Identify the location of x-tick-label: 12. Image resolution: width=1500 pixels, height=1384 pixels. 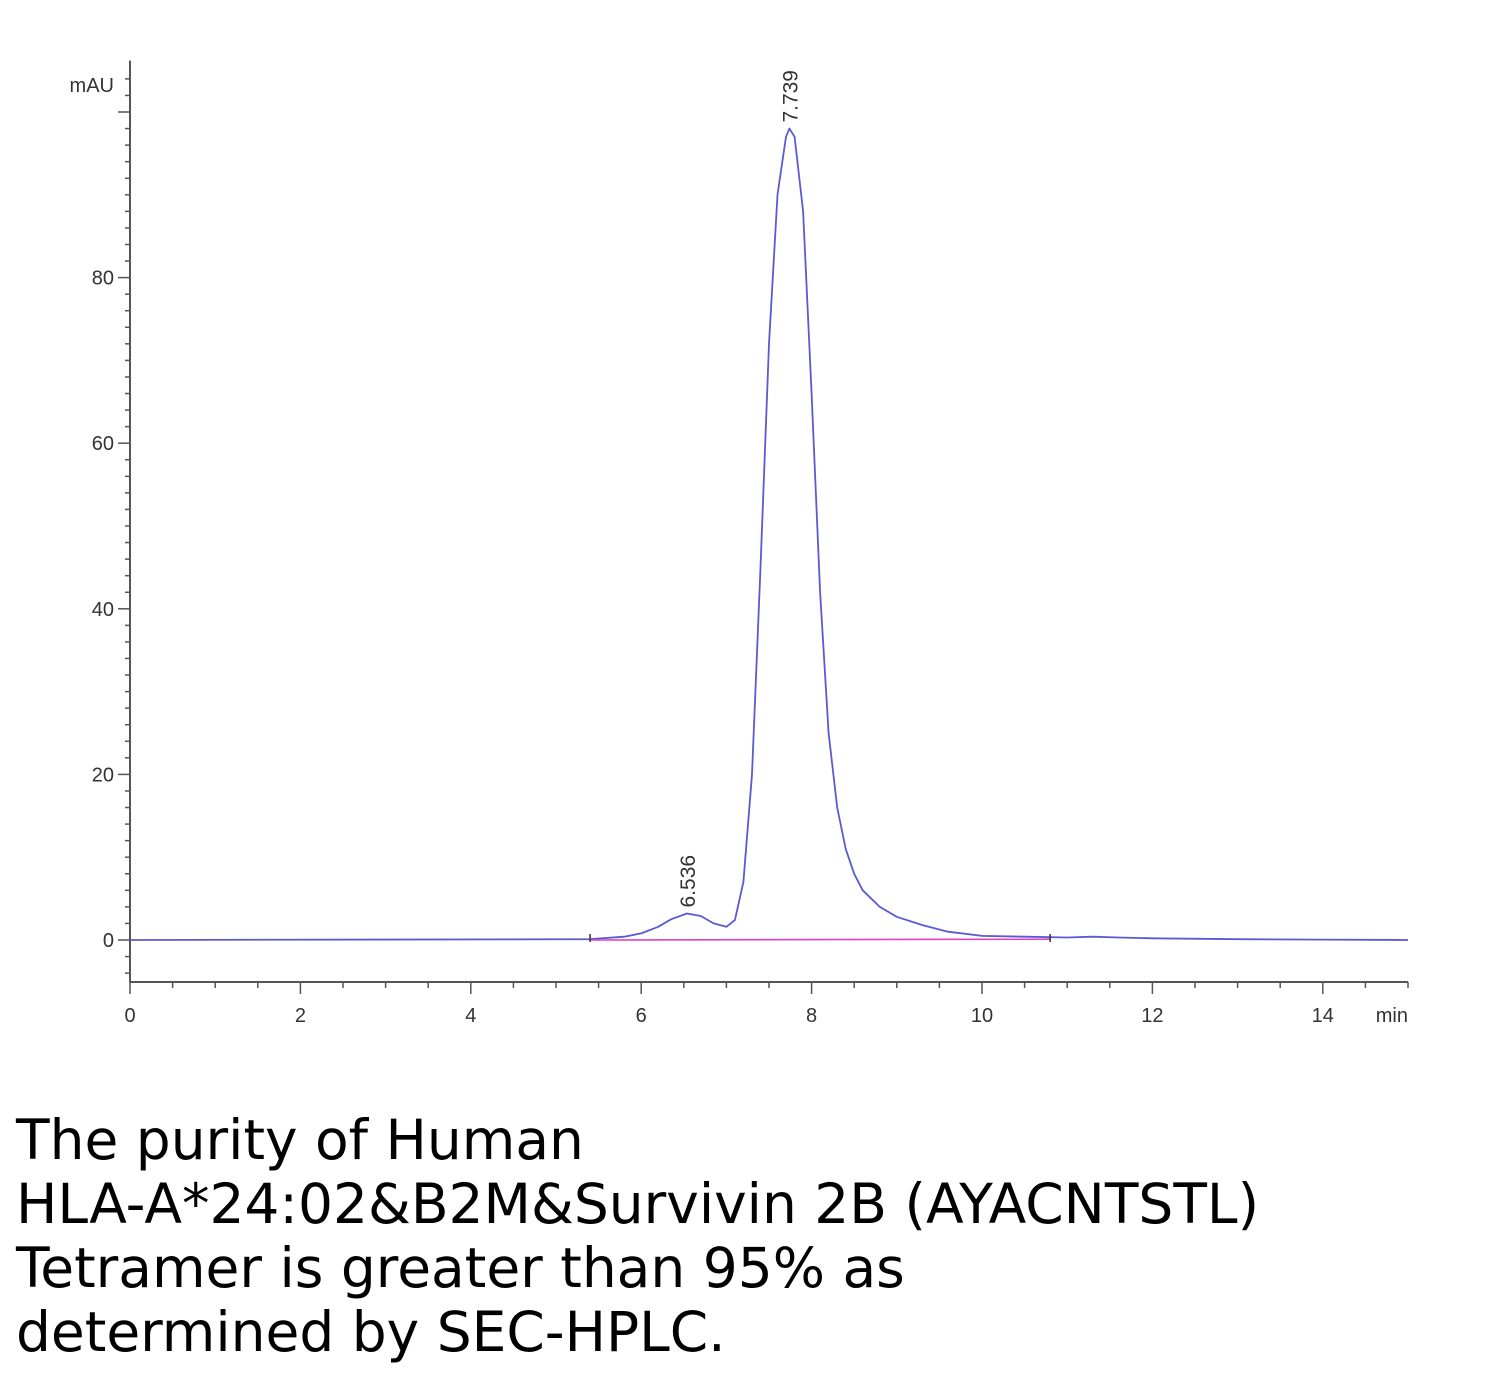
(1152, 1016).